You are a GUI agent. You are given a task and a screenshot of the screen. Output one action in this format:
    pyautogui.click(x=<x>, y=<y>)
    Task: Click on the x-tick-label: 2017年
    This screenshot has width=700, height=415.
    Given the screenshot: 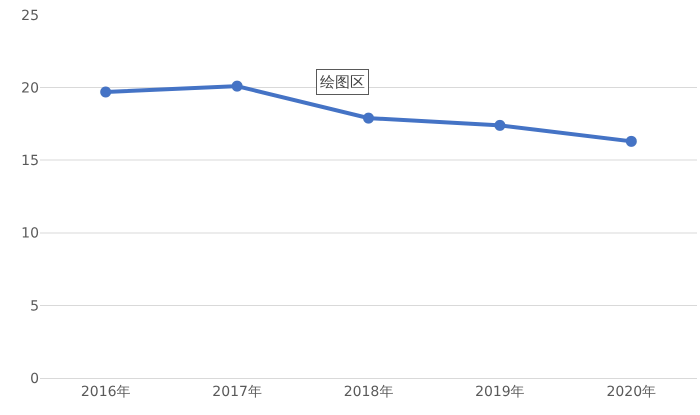 What is the action you would take?
    pyautogui.click(x=237, y=392)
    